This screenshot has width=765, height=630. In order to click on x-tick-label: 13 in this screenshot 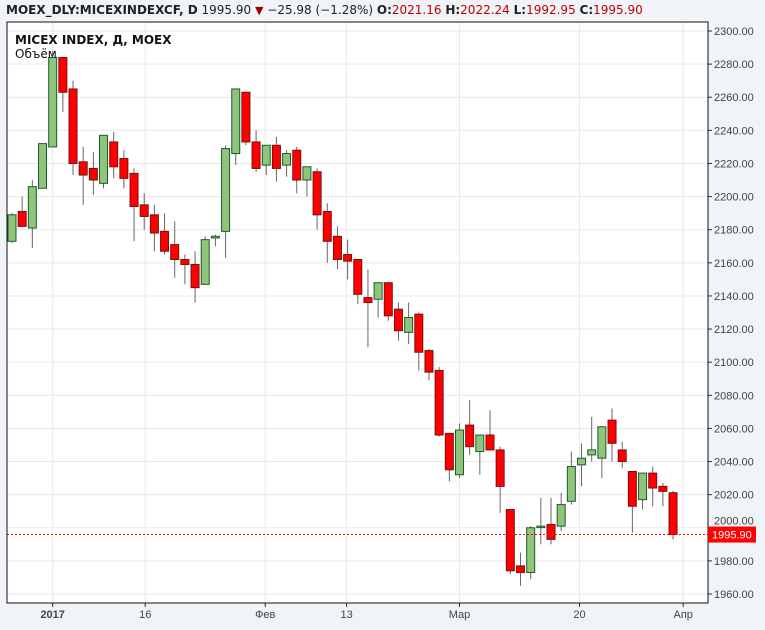, I will do `click(346, 615)`.